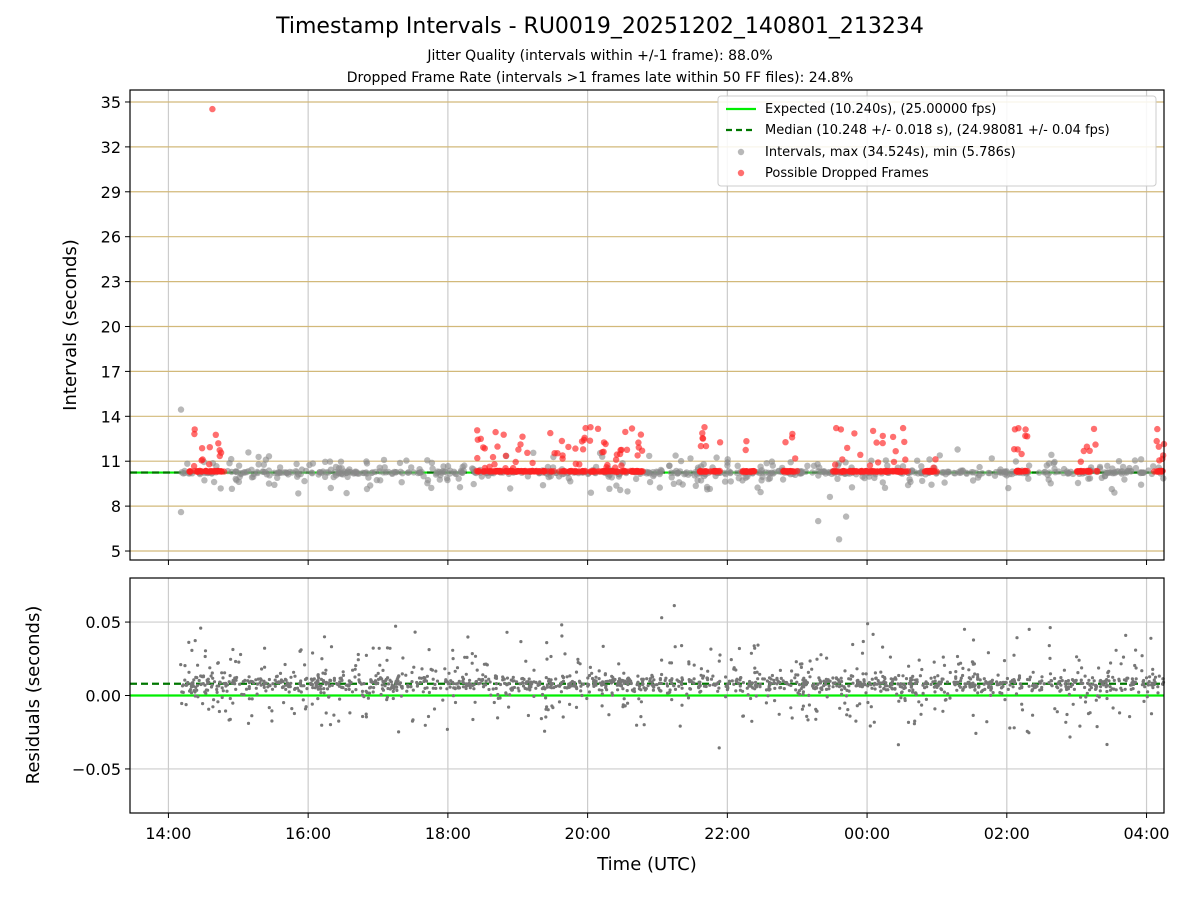 This screenshot has width=1200, height=900. What do you see at coordinates (111, 147) in the screenshot?
I see `top-y-tick-label: 32` at bounding box center [111, 147].